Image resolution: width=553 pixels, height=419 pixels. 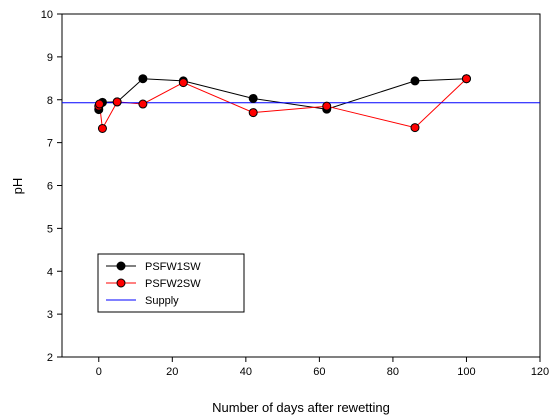 I want to click on x-axis-title: Number of days after rewetting, so click(x=301, y=407).